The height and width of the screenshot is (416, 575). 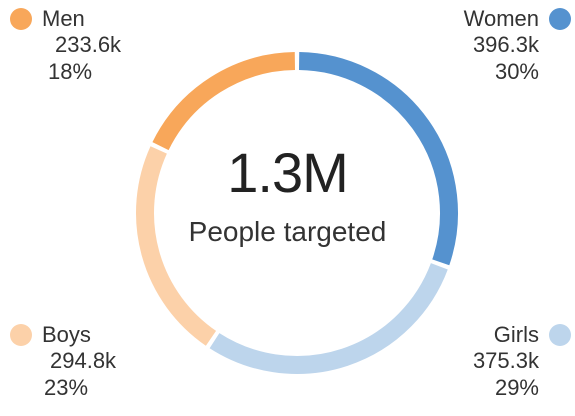 I want to click on legend-men: Men 233.6k 18%, so click(x=65, y=45).